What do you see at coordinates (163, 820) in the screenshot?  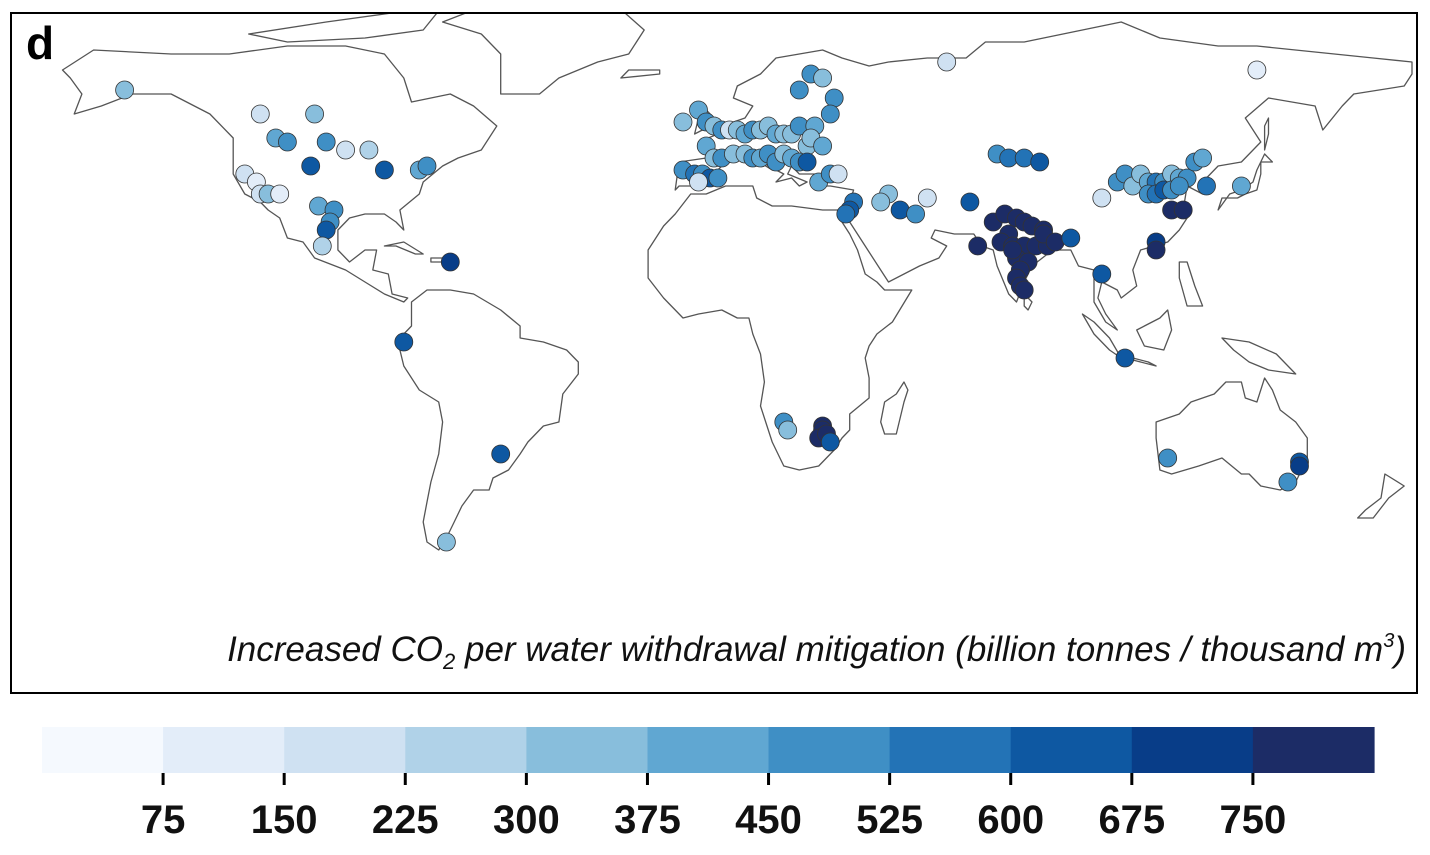 I see `colorbar-tick-label: 75` at bounding box center [163, 820].